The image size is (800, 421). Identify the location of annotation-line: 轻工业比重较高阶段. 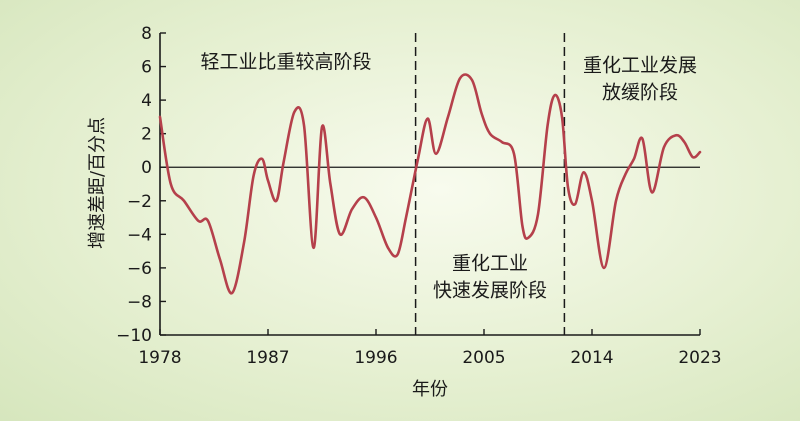
(285, 62).